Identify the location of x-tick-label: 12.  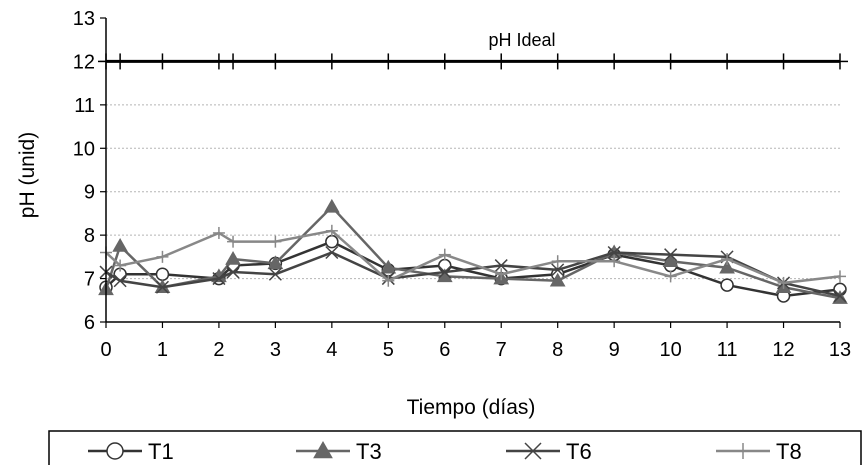
(783, 350).